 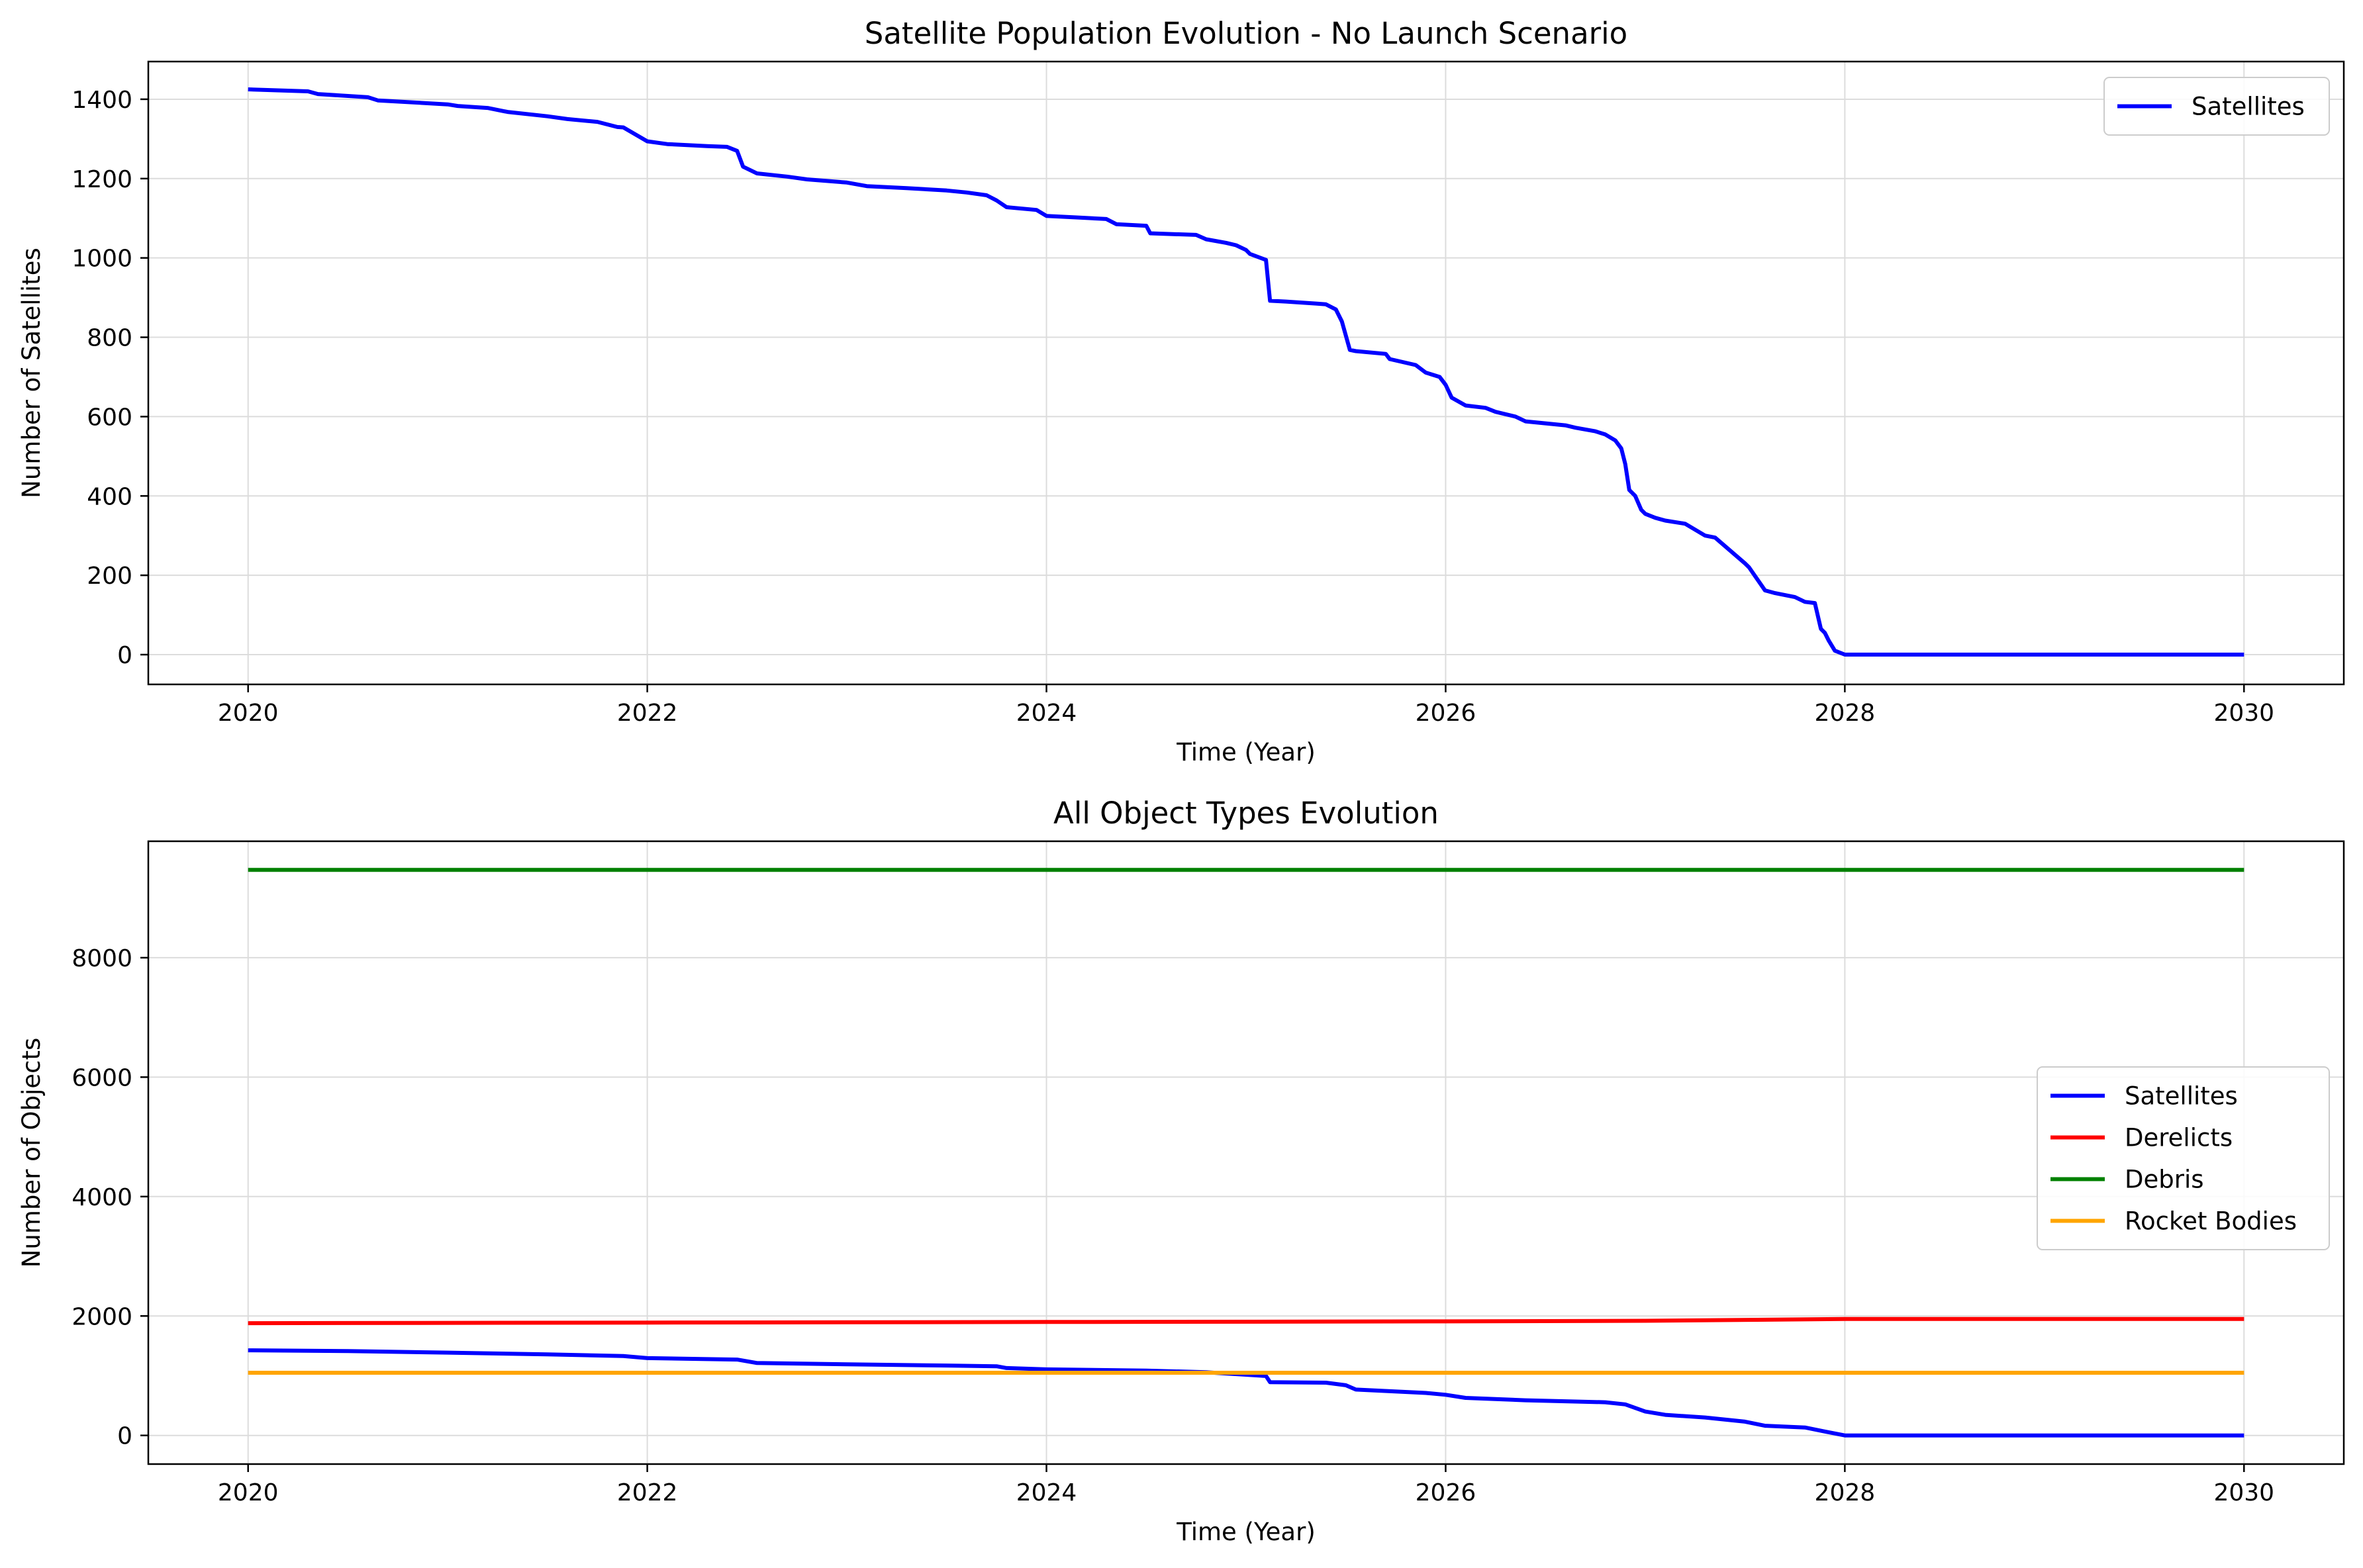 I want to click on y-tick-label: 4000, so click(x=102, y=1197).